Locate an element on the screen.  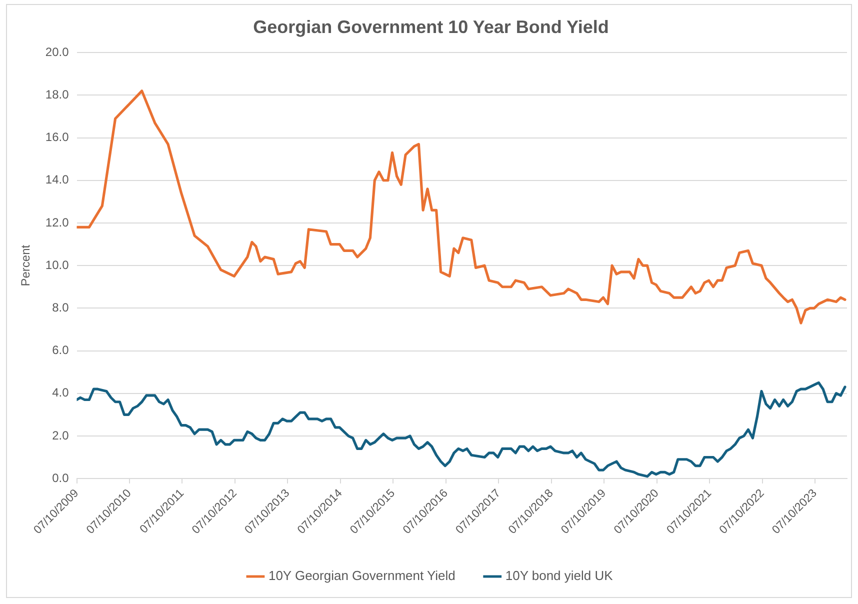
y-tick-label: 18.0 is located at coordinates (57, 95).